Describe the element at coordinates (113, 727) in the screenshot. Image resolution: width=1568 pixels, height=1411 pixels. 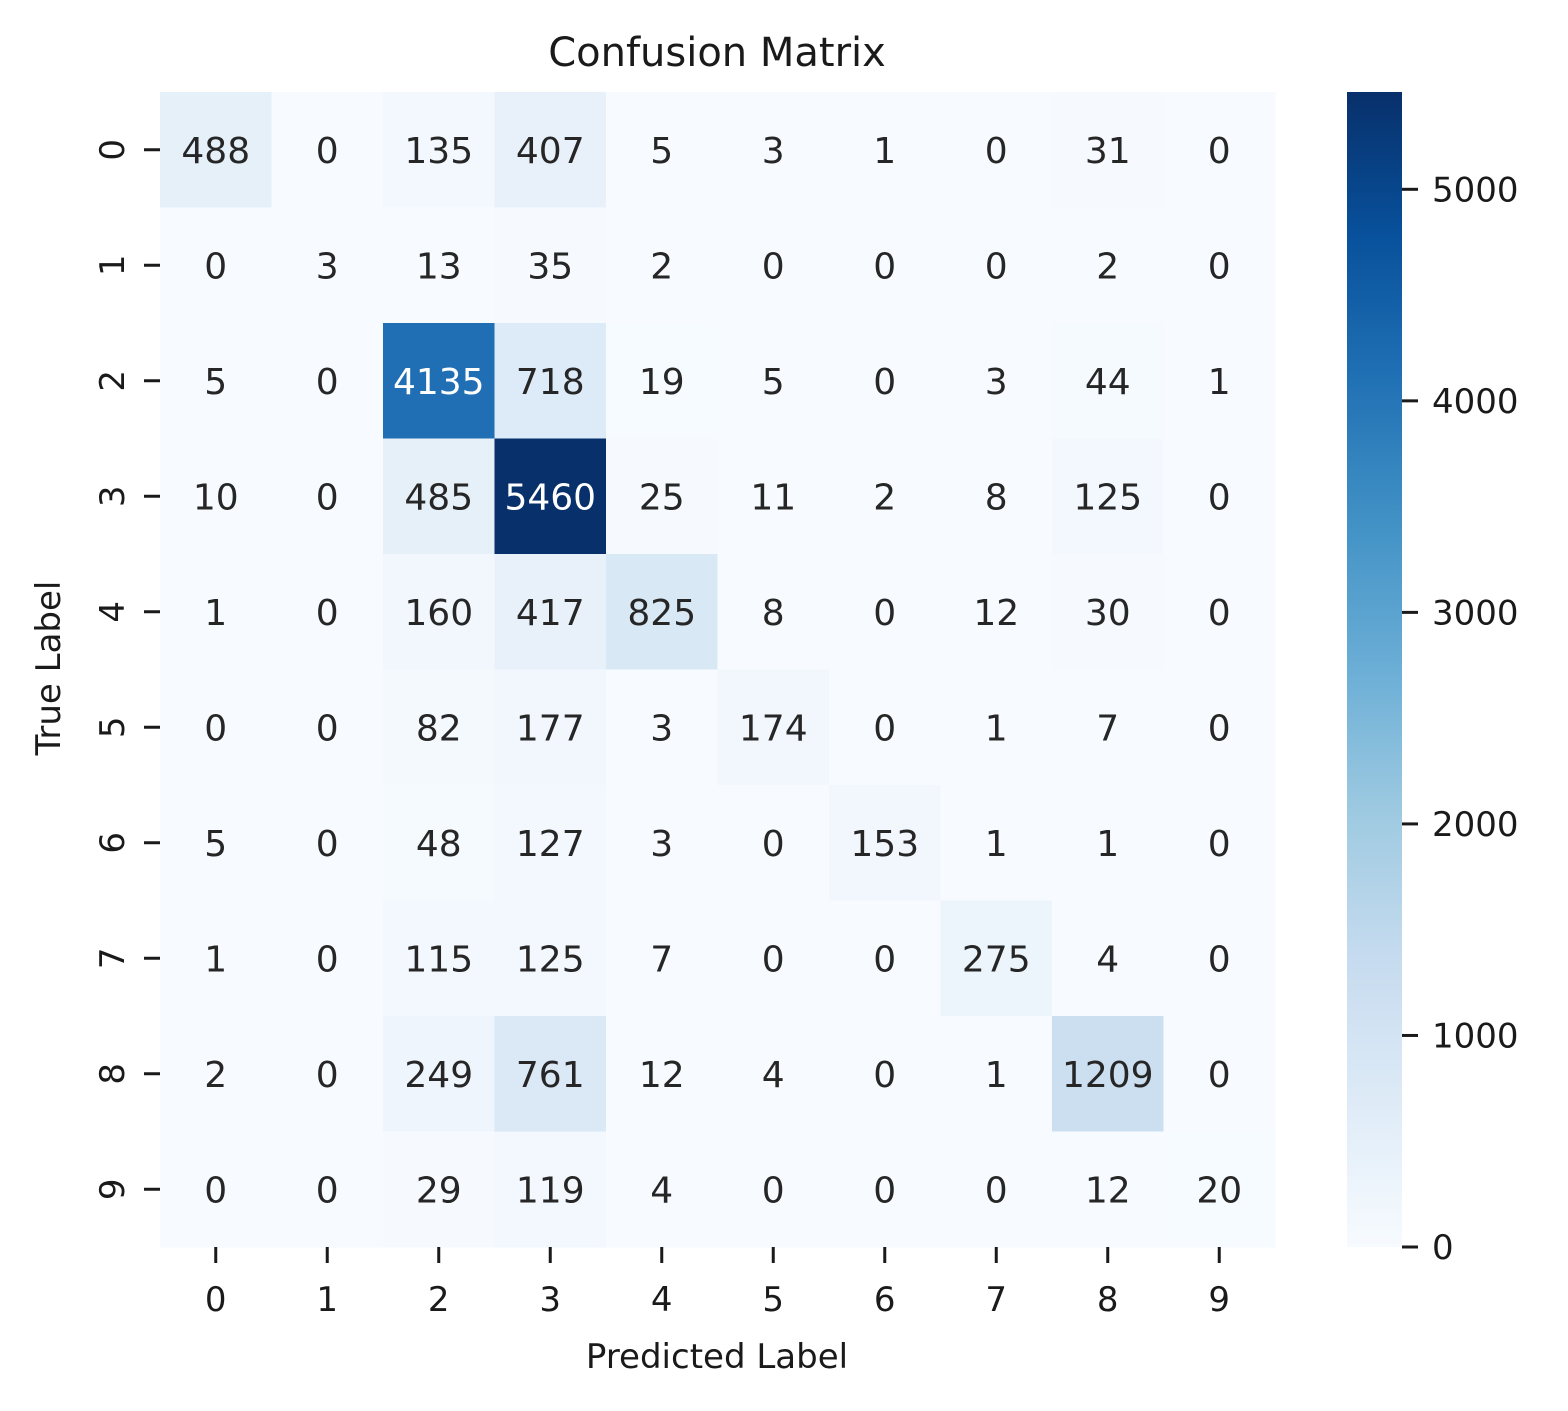
I see `y-tick-label: 5` at that location.